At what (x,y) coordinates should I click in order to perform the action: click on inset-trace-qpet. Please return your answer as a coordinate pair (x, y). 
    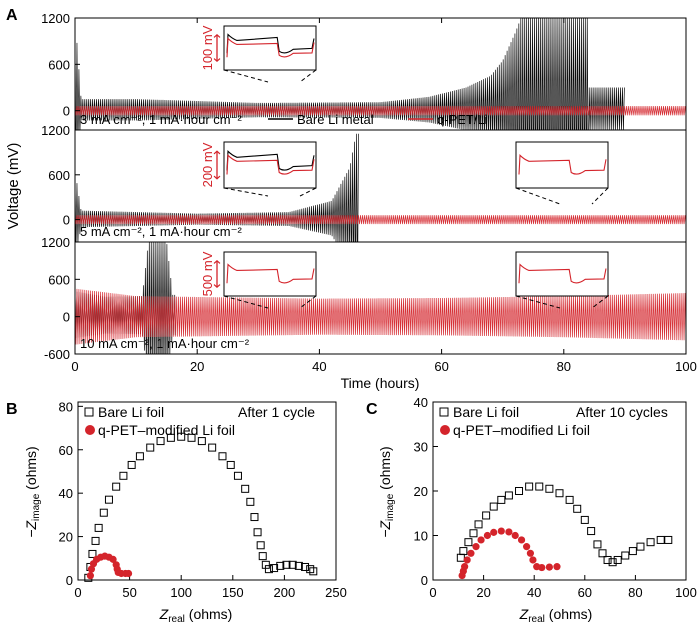
    Looking at the image, I should click on (562, 273).